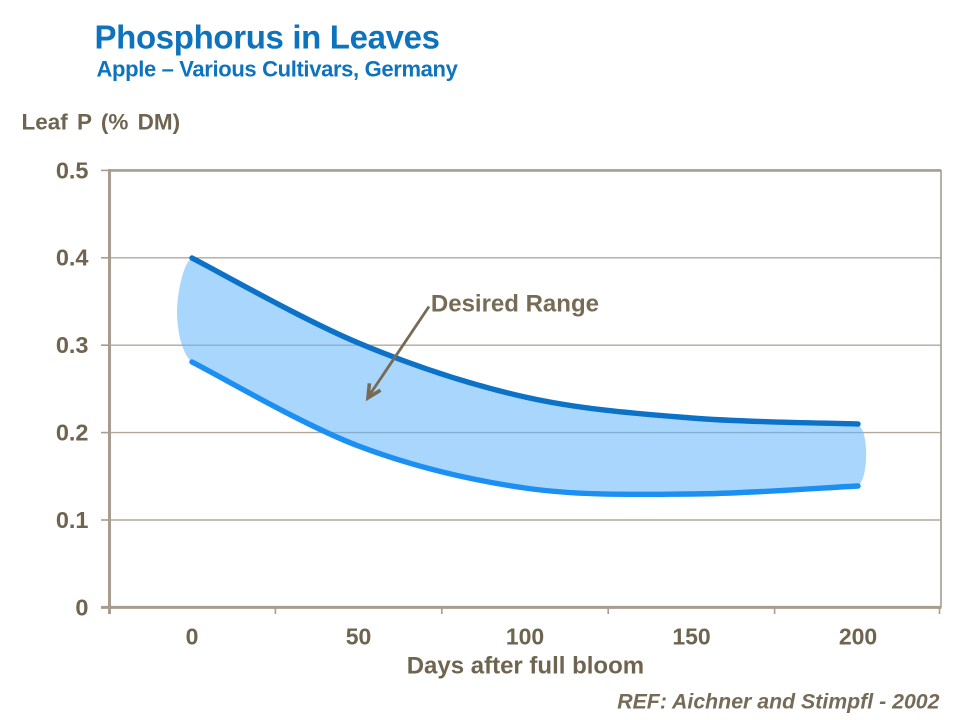 This screenshot has width=960, height=720. I want to click on svg-text: 200, so click(858, 637).